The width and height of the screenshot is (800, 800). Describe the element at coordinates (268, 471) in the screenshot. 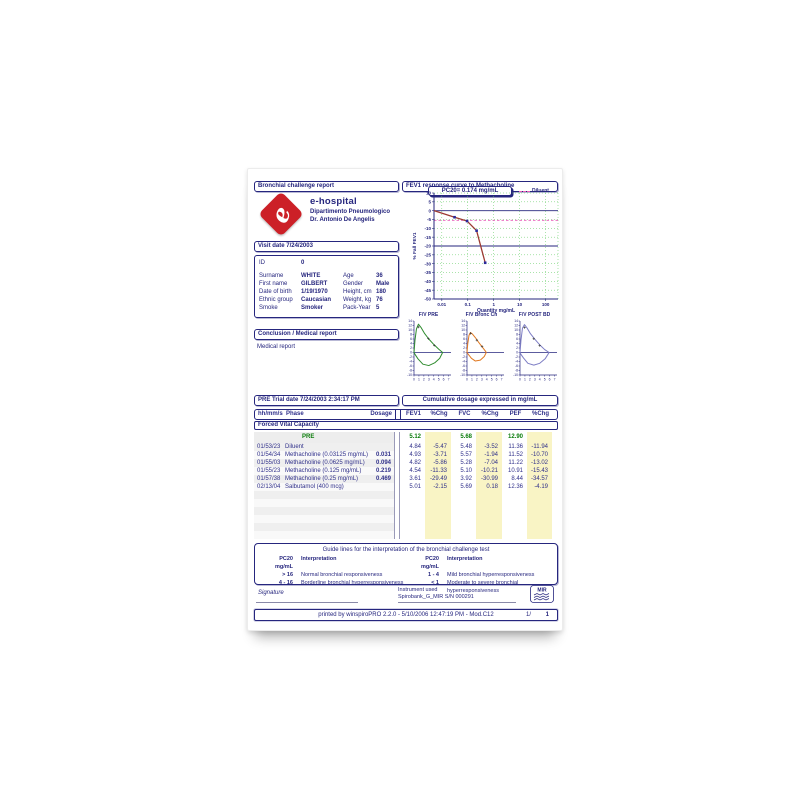

I see `cell-time: 01/55/23` at that location.